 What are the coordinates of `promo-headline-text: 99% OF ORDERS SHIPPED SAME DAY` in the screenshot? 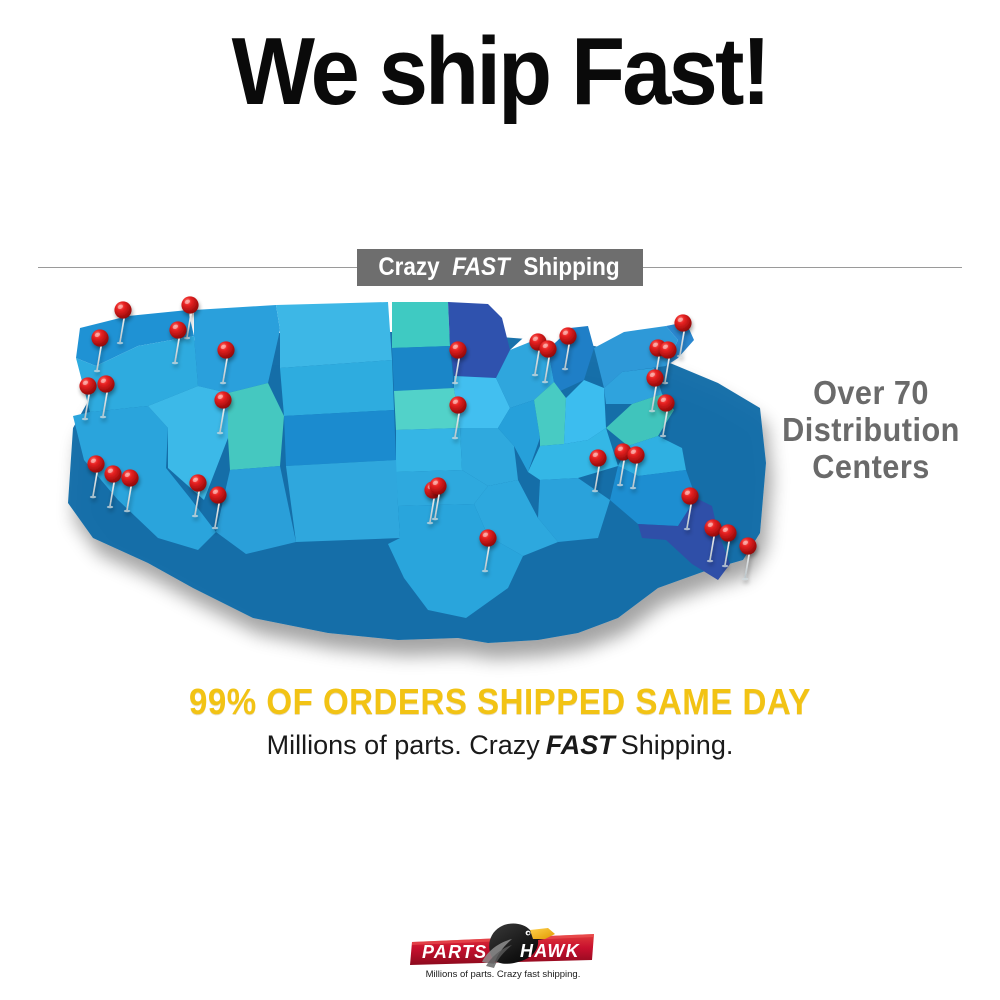 It's located at (500, 701).